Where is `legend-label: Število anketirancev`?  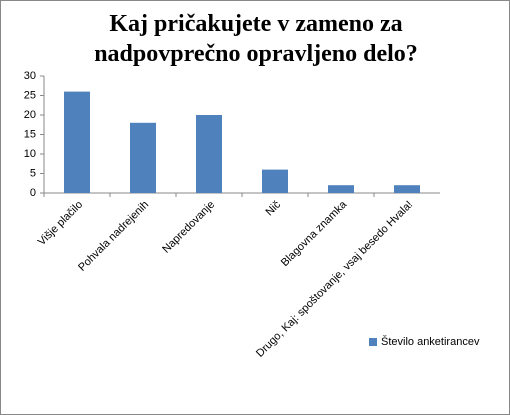
legend-label: Število anketirancev is located at coordinates (430, 341).